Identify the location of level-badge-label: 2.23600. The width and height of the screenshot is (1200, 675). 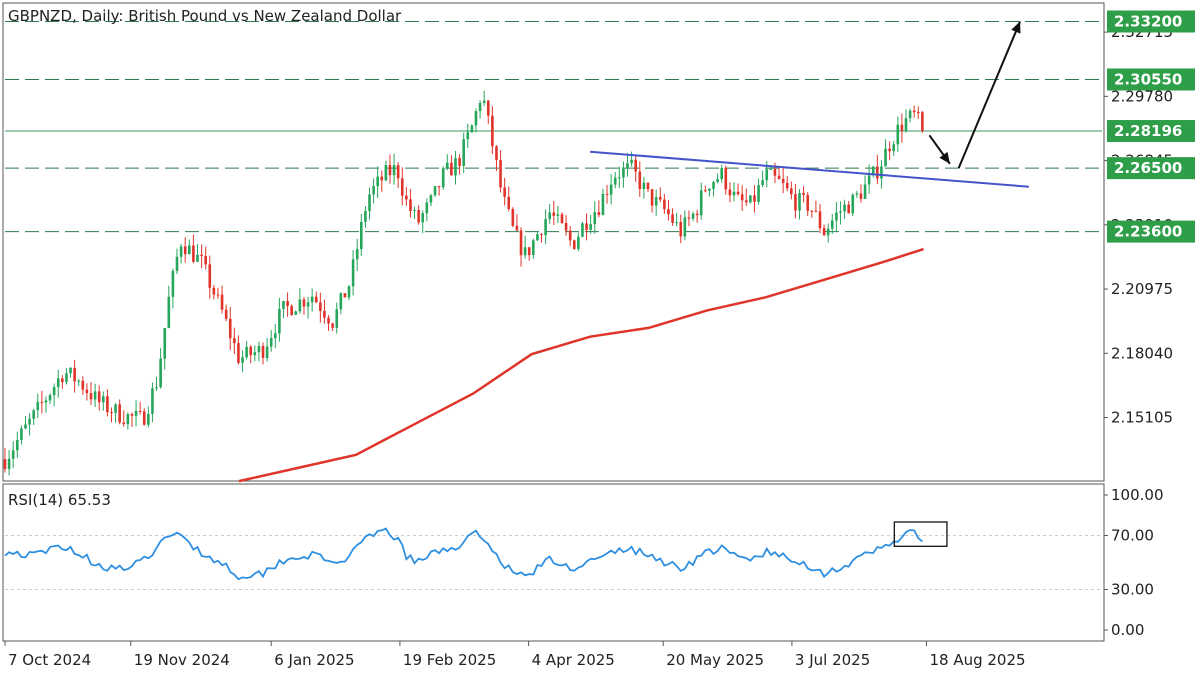
(1148, 232).